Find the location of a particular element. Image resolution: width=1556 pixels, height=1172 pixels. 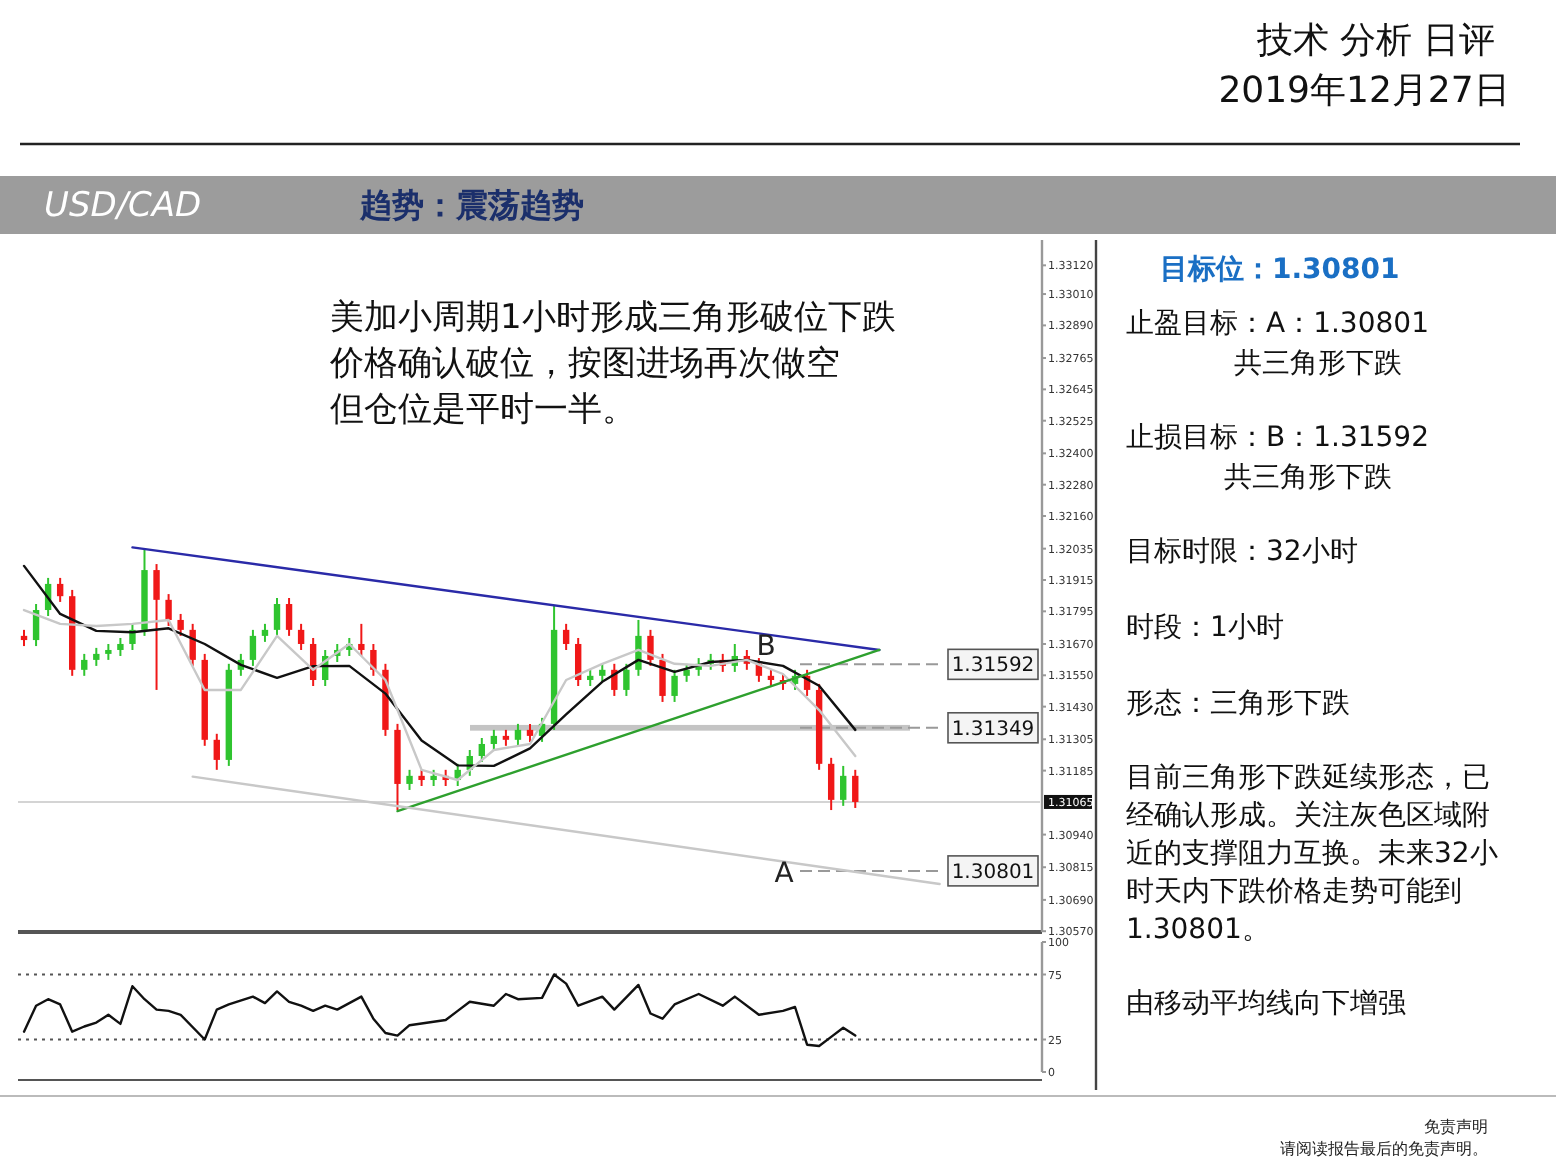

text: 由移动平均线向下增强 is located at coordinates (1266, 1004).